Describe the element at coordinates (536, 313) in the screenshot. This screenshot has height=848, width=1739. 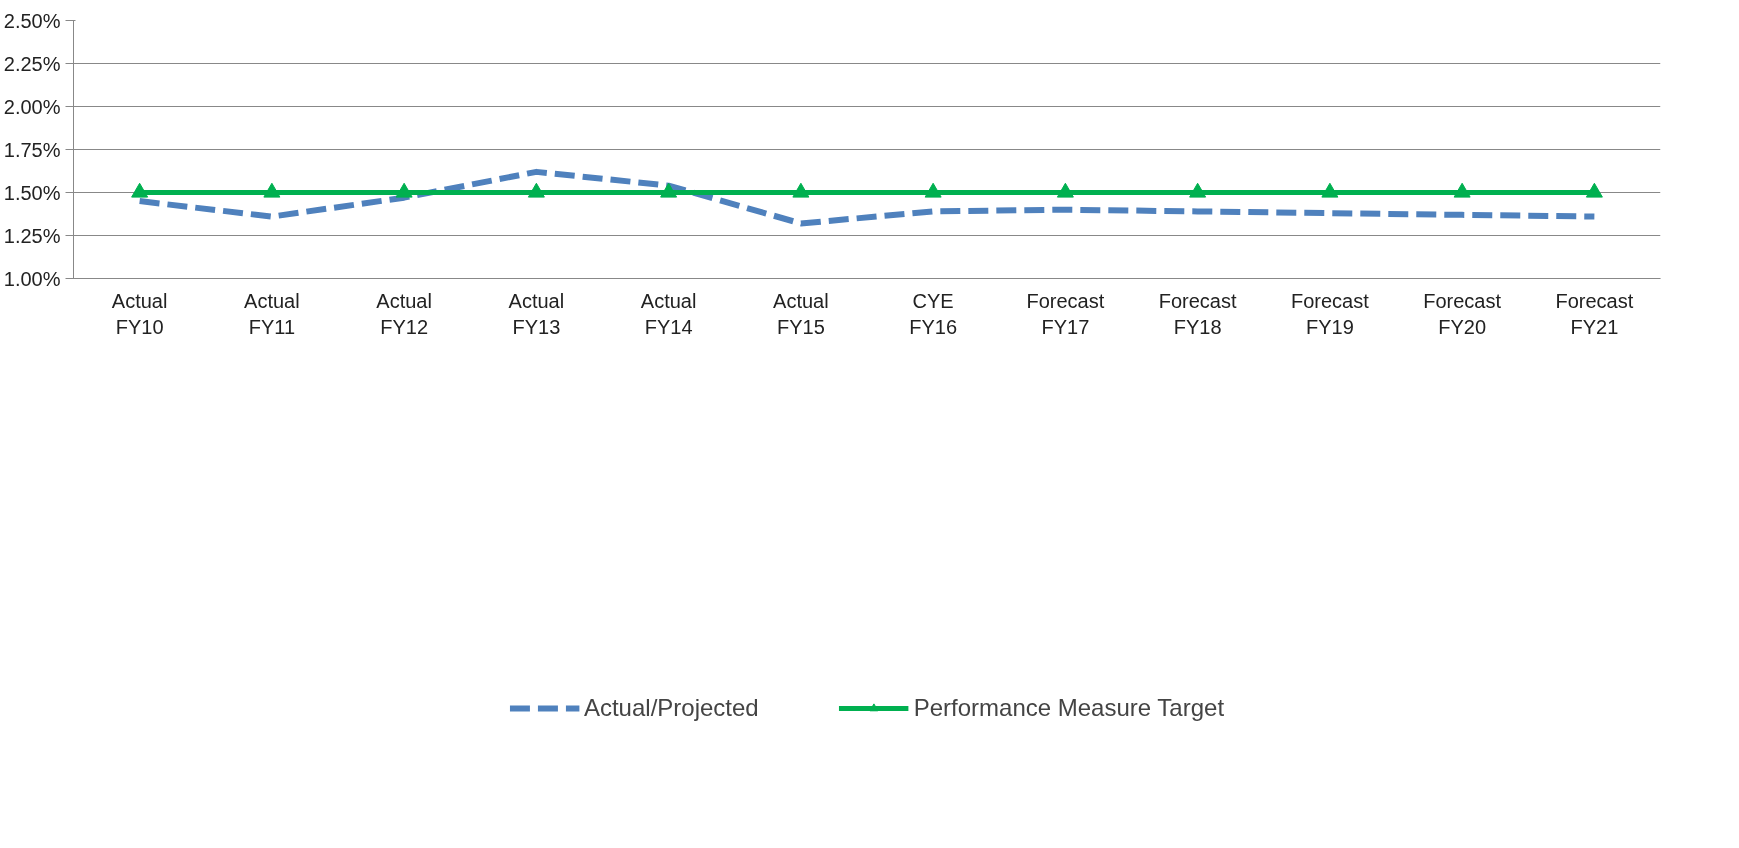
I see `x-tick-label: Actual FY13` at that location.